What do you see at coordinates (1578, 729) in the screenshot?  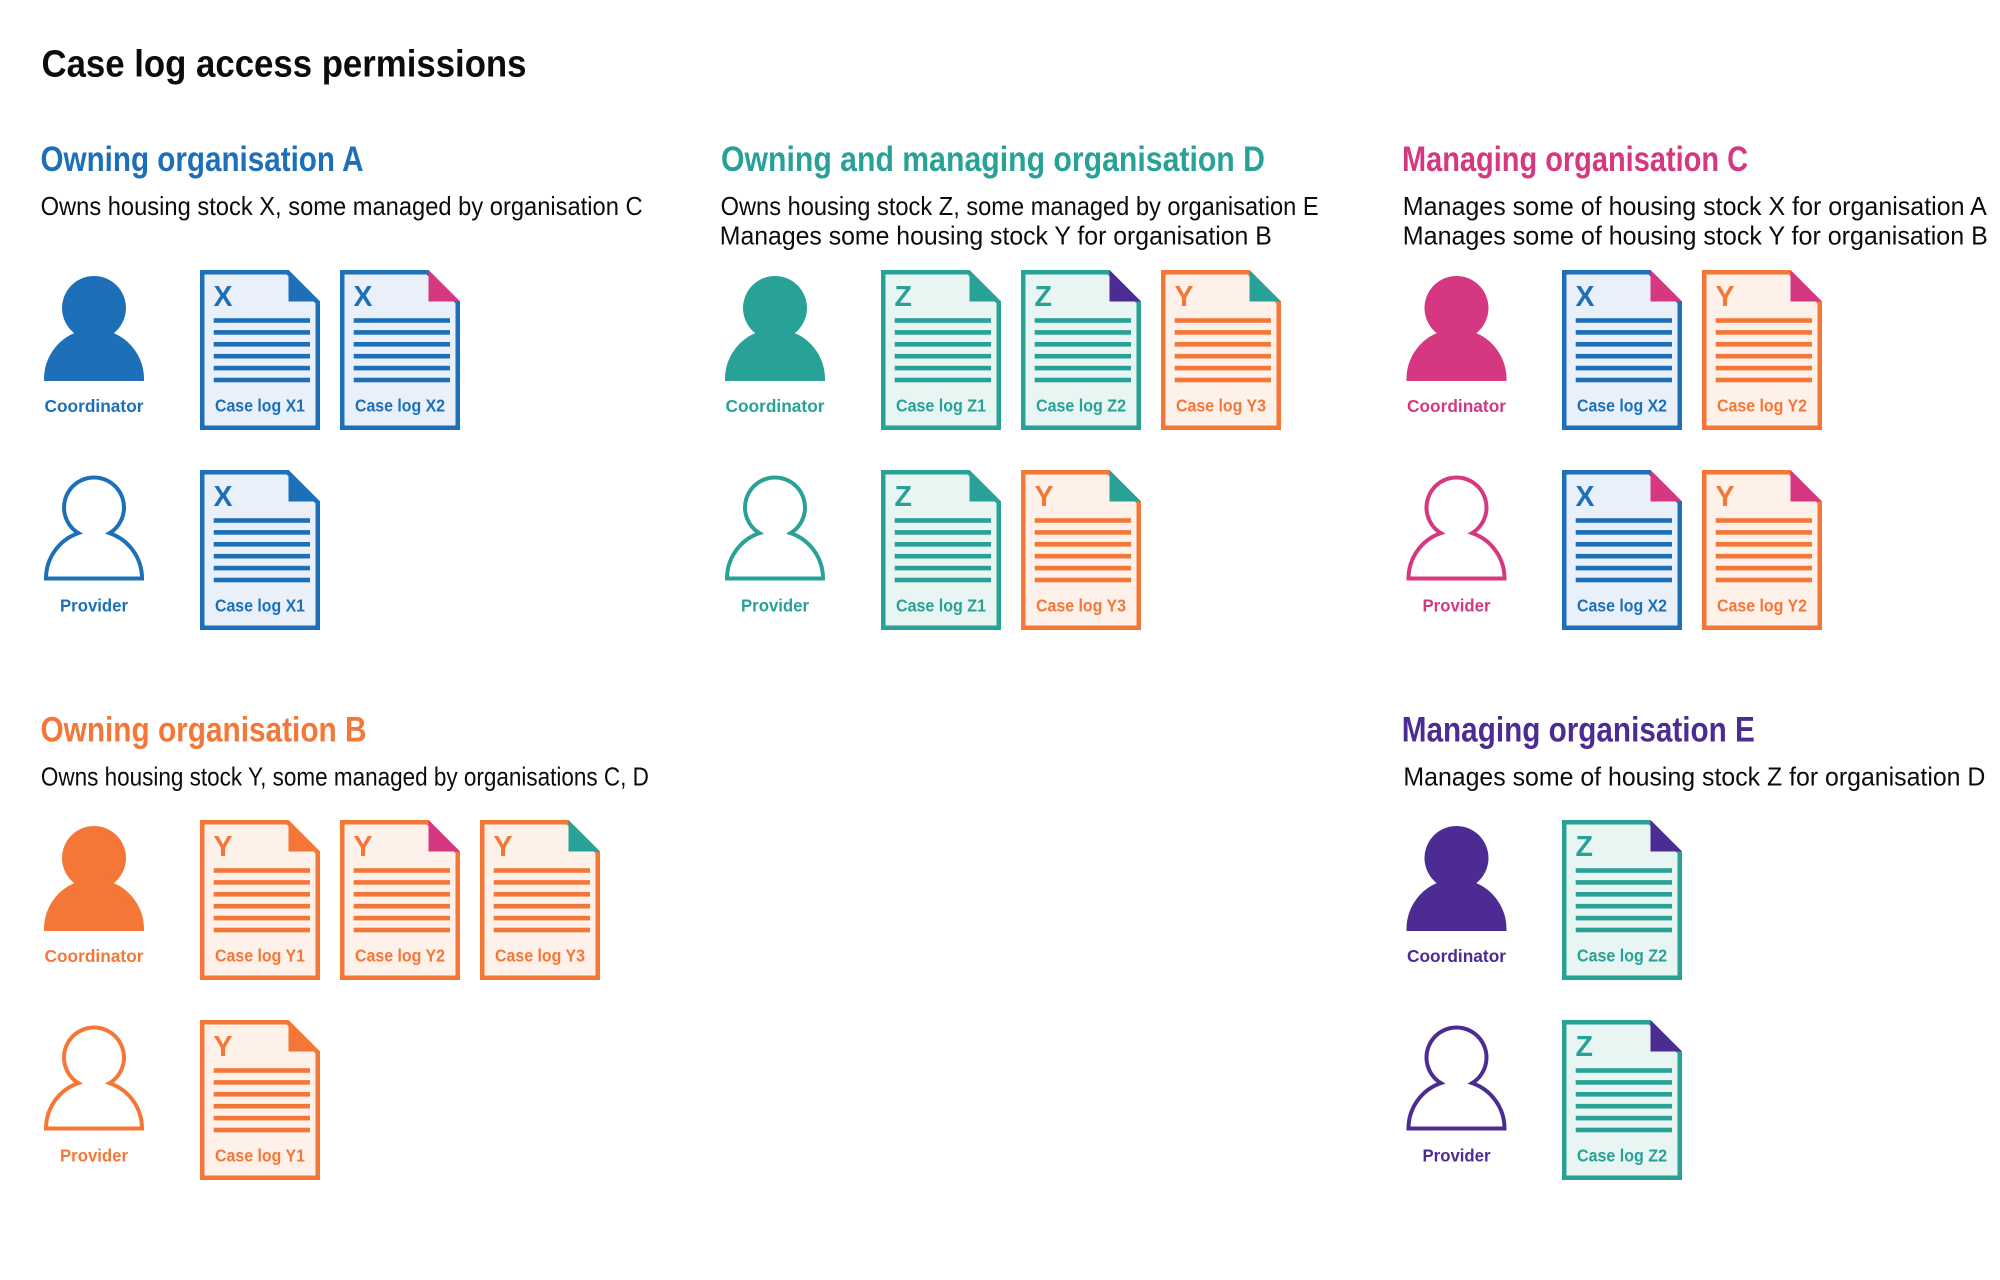 I see `svg-text: Managing organisation E` at bounding box center [1578, 729].